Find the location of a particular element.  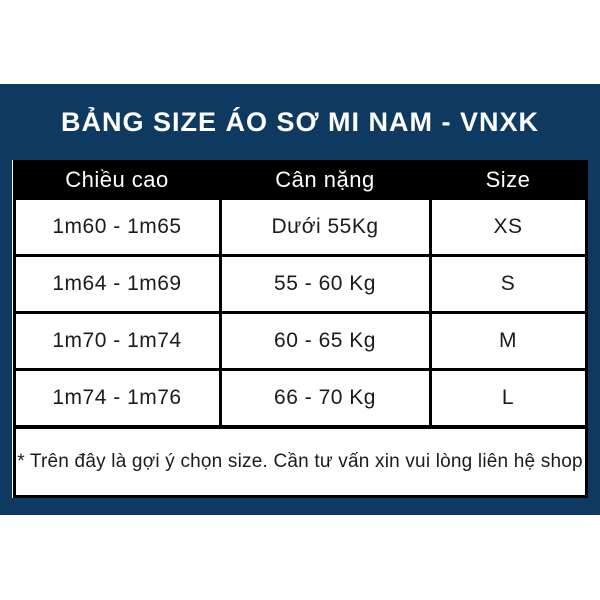

table-row: 1m60 - 1m65 Dưới 55Kg XS is located at coordinates (300, 227).